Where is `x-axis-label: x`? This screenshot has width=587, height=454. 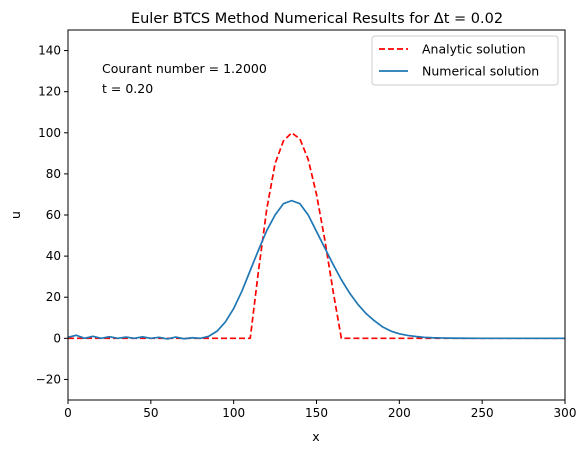 x-axis-label: x is located at coordinates (315, 436).